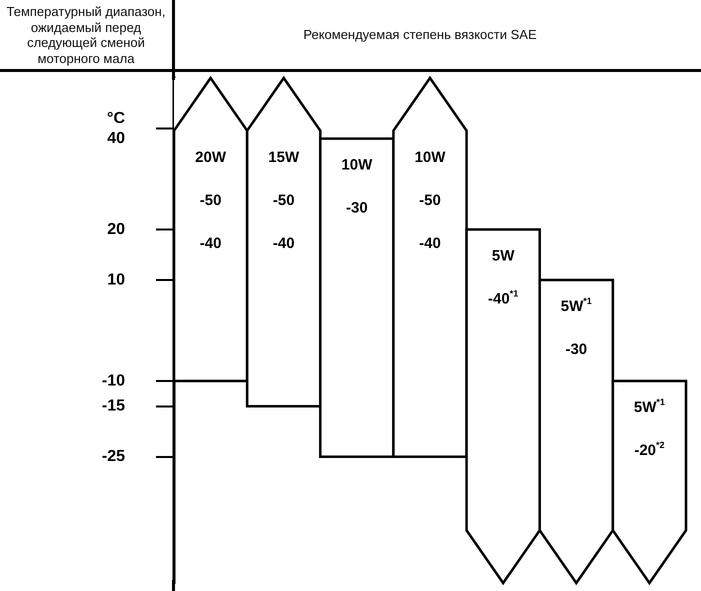 The height and width of the screenshot is (591, 701). I want to click on y-tick-label: °C 40, so click(116, 128).